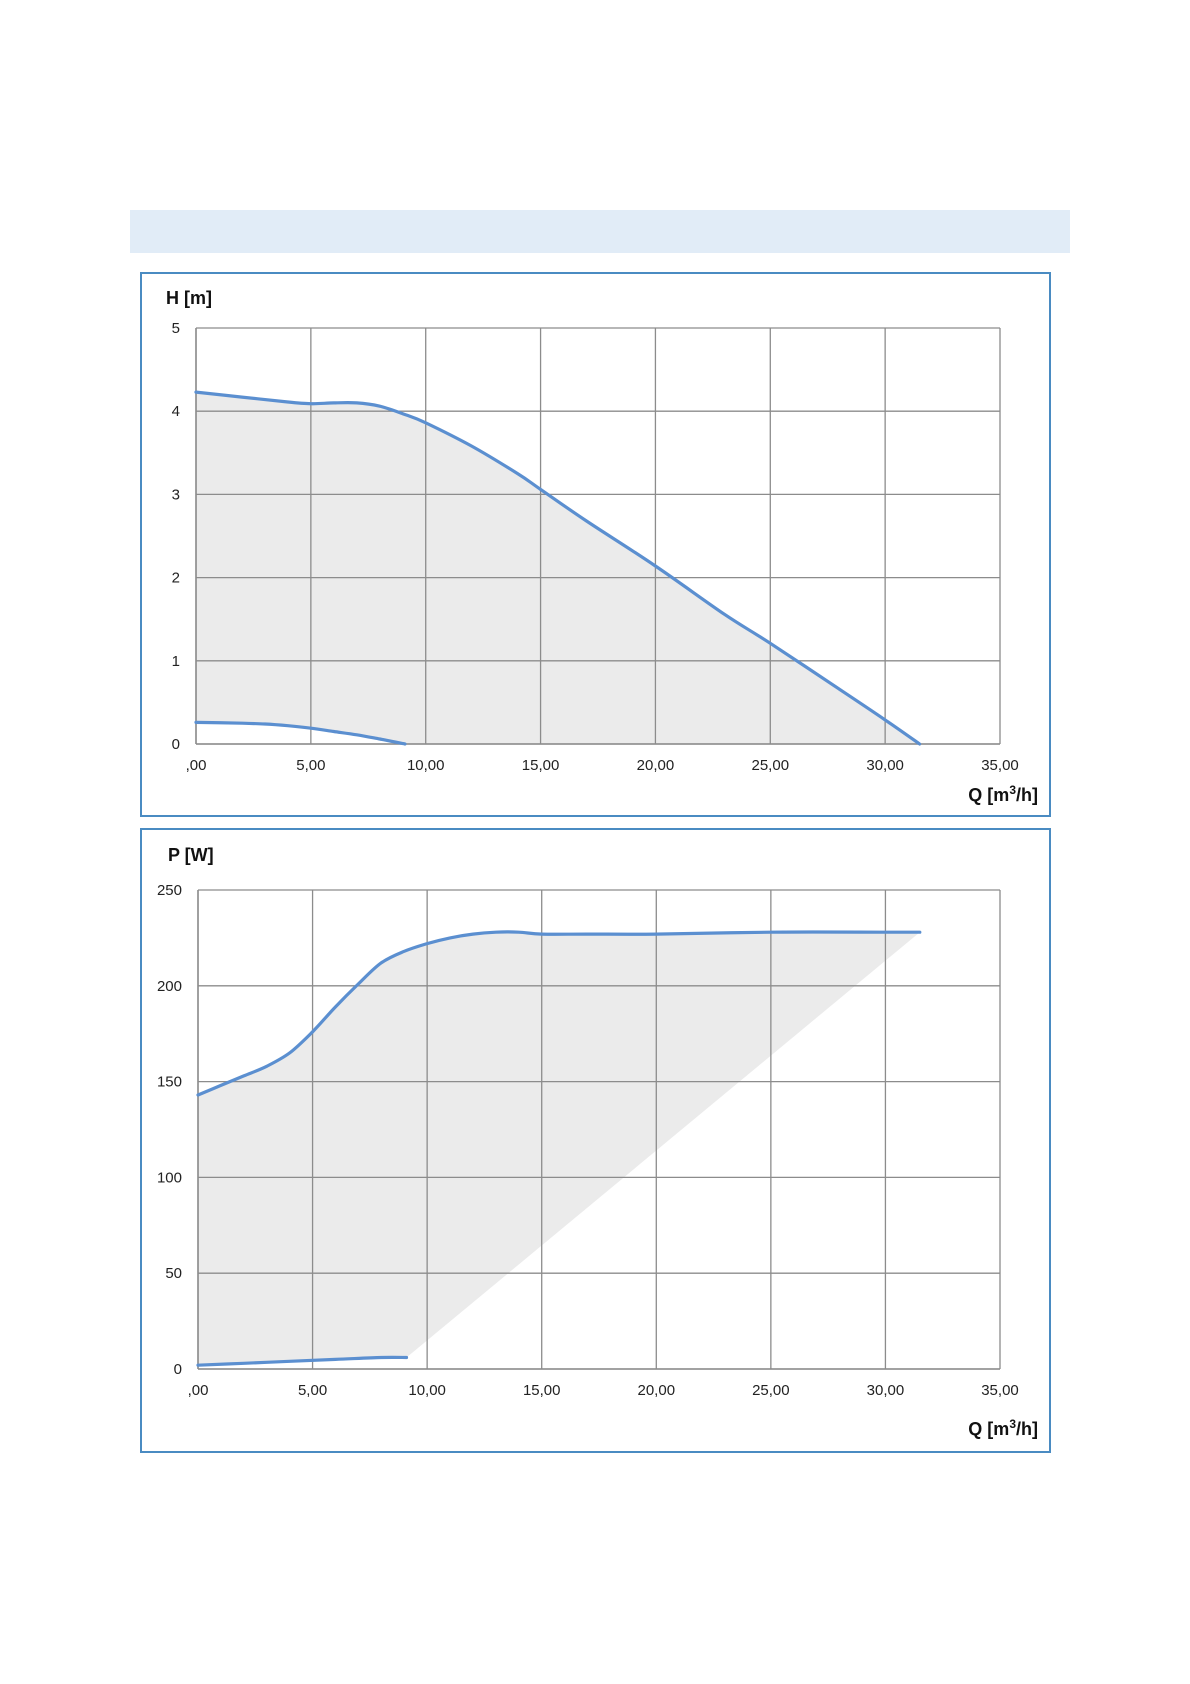 Image resolution: width=1190 pixels, height=1684 pixels. I want to click on chart1-series-upper, so click(558, 568).